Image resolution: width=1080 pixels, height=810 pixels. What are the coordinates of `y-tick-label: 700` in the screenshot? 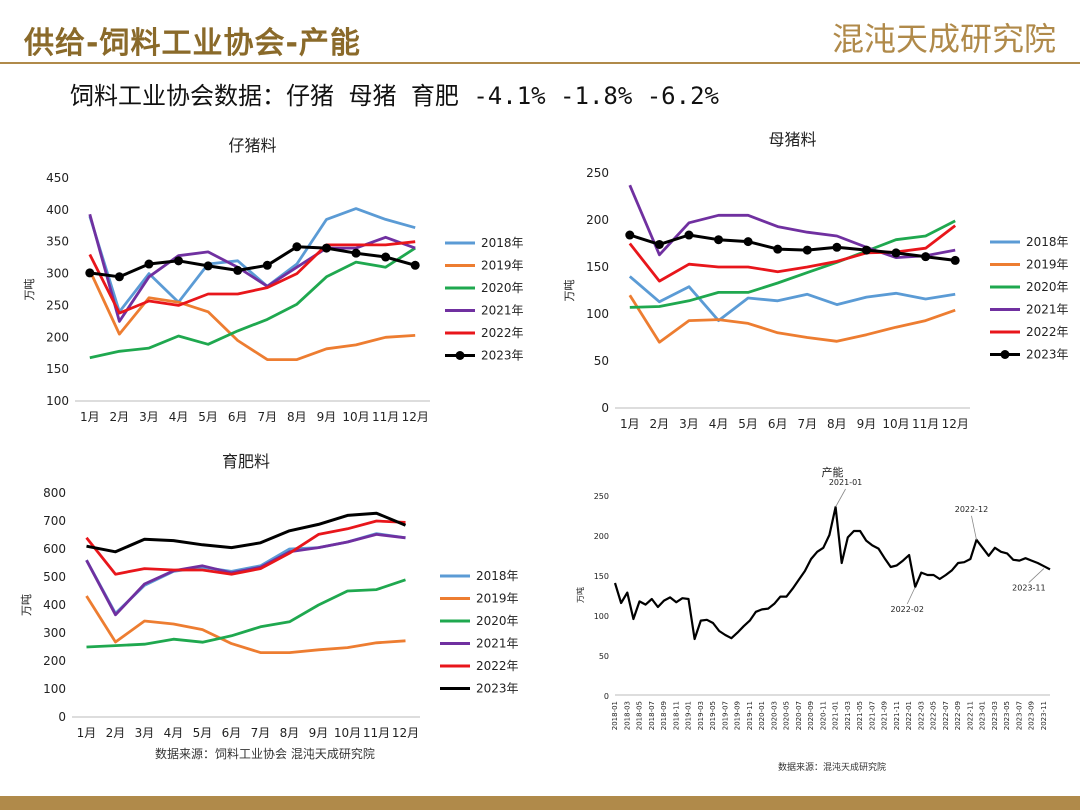 It's located at (54, 521).